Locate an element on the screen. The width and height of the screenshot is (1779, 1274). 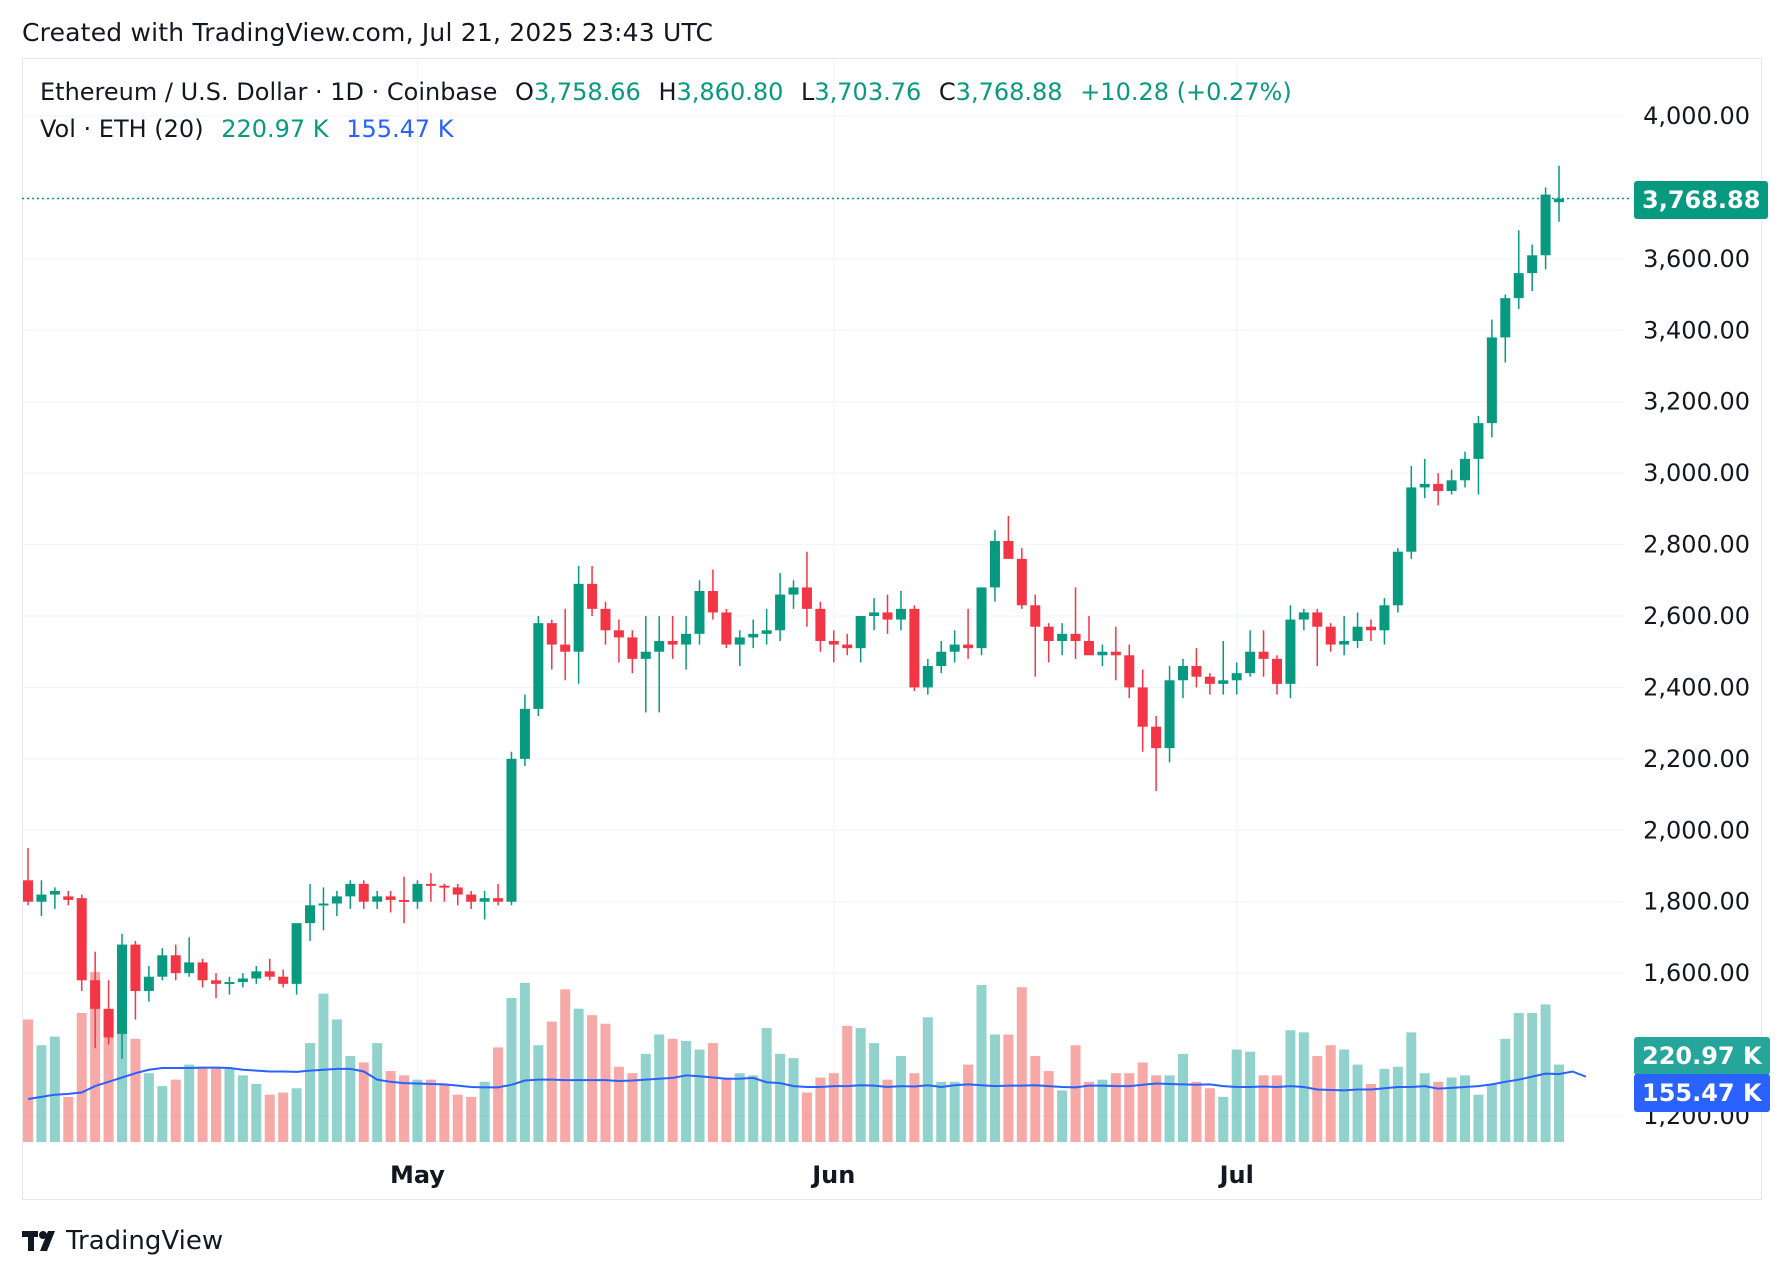
open-label: O is located at coordinates (524, 92).